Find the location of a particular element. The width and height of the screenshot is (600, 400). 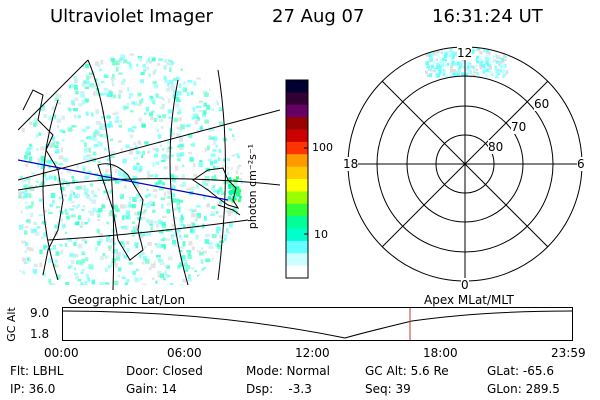

instrument-title: Ultraviolet Imager is located at coordinates (131, 16).